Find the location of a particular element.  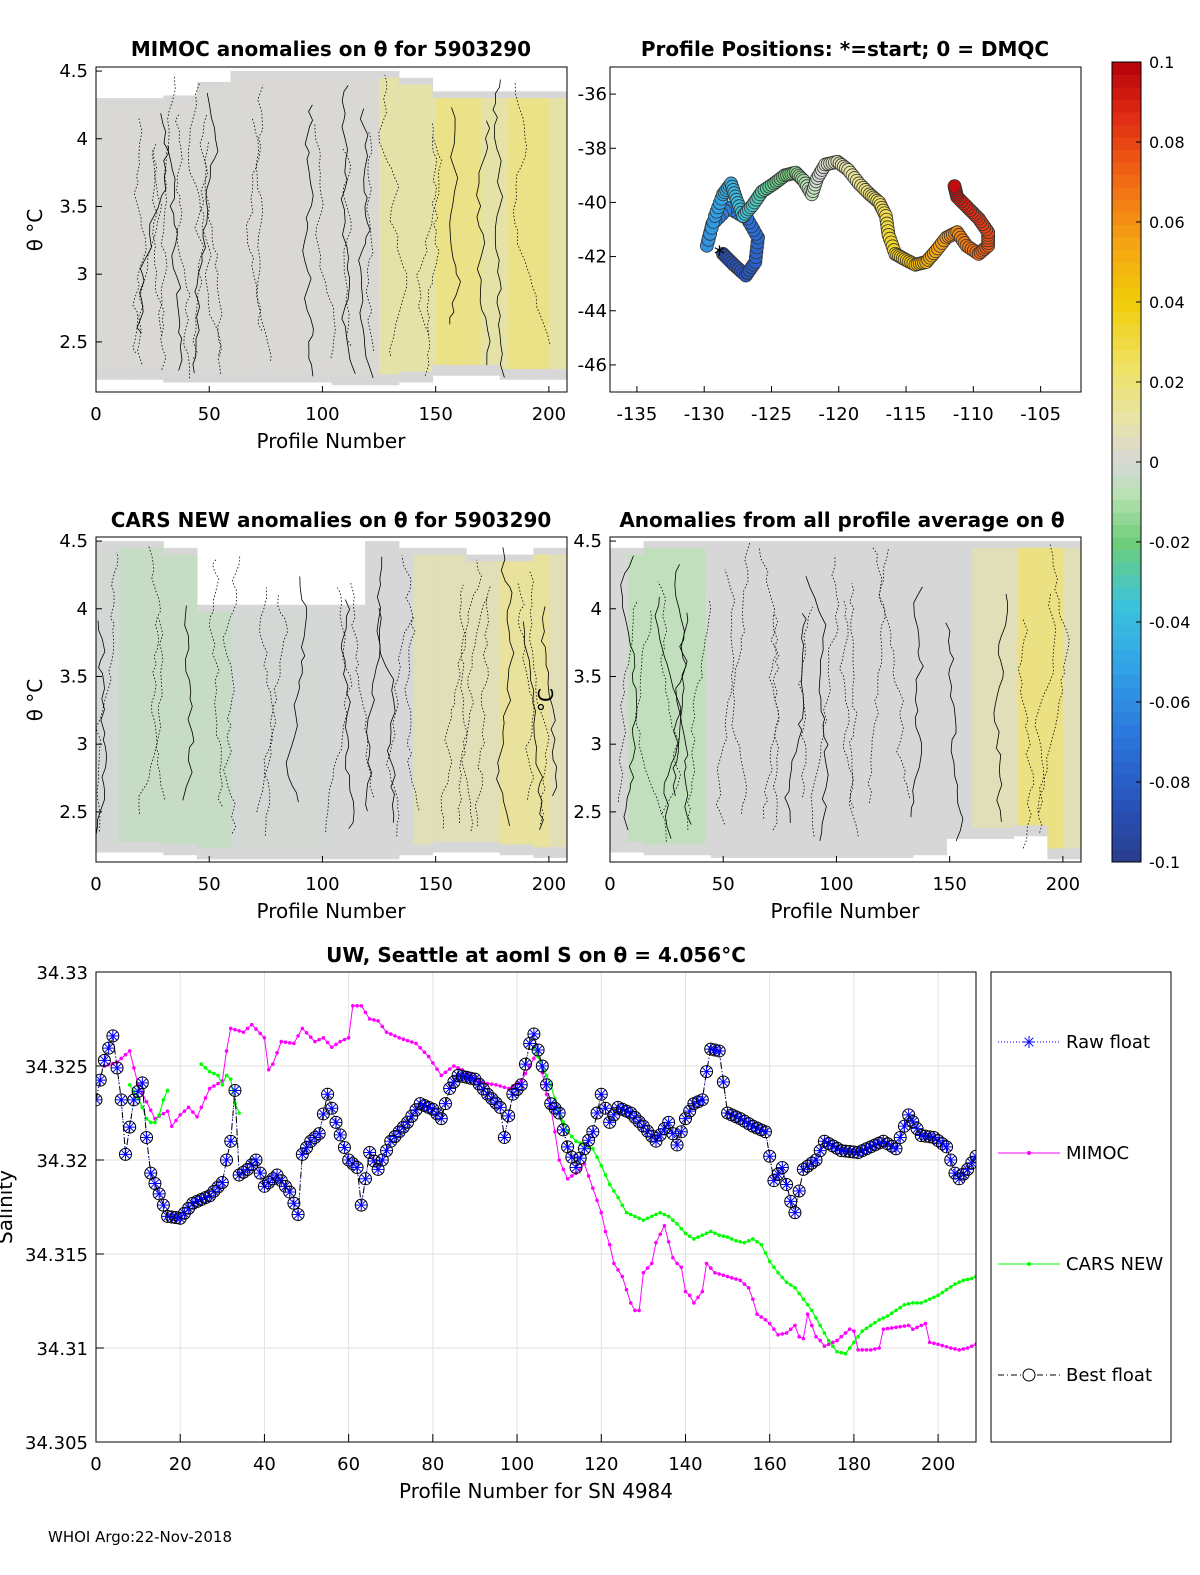

avg-axes-frame is located at coordinates (845, 699).